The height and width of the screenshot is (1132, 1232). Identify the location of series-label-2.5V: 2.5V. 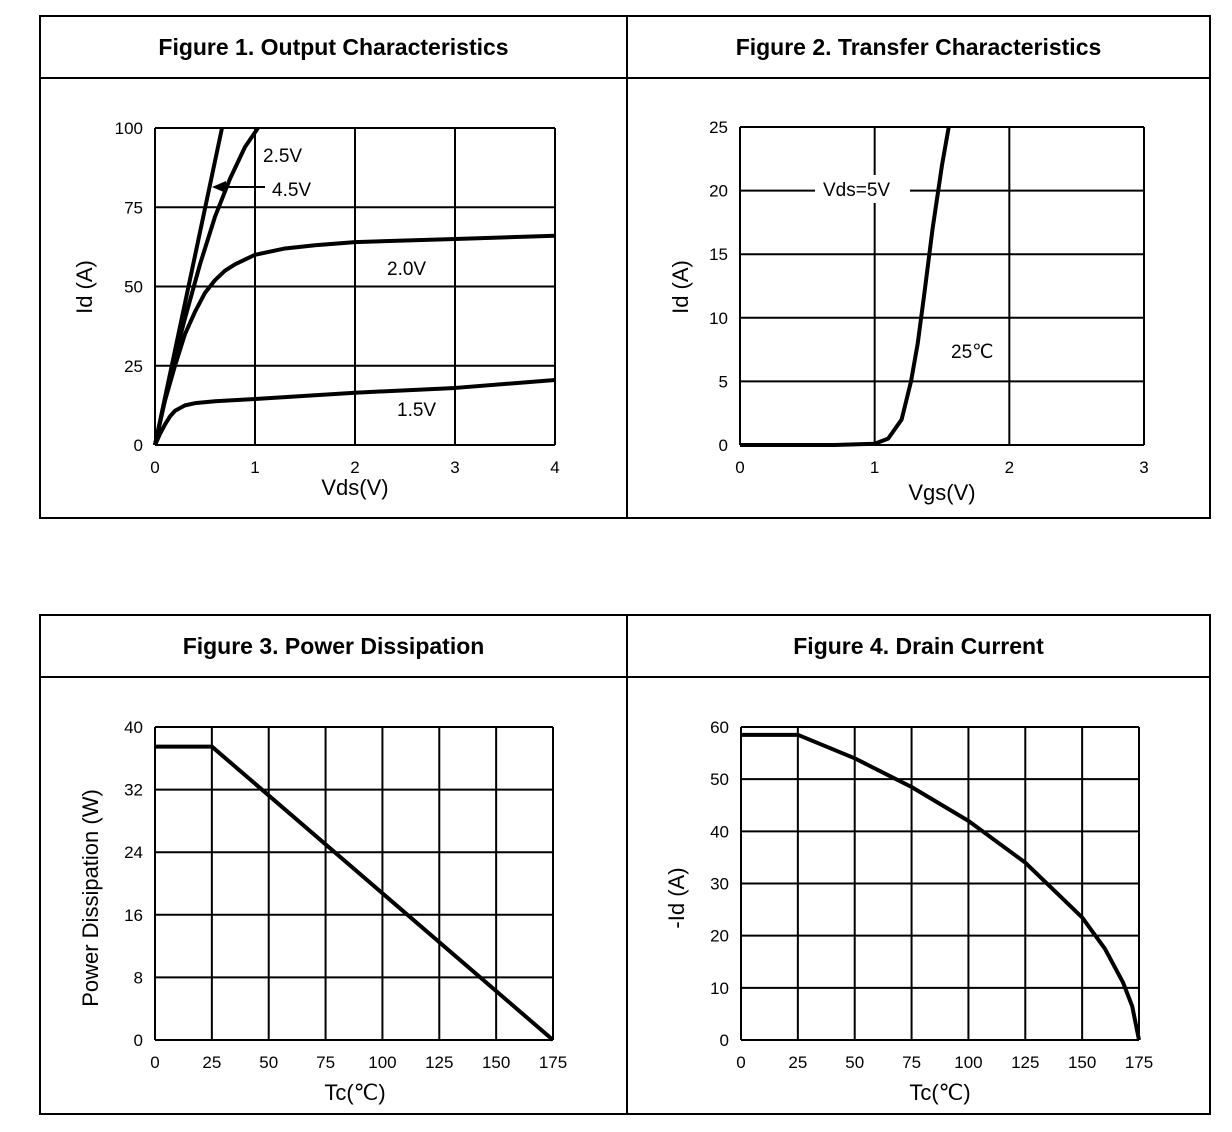
(282, 156).